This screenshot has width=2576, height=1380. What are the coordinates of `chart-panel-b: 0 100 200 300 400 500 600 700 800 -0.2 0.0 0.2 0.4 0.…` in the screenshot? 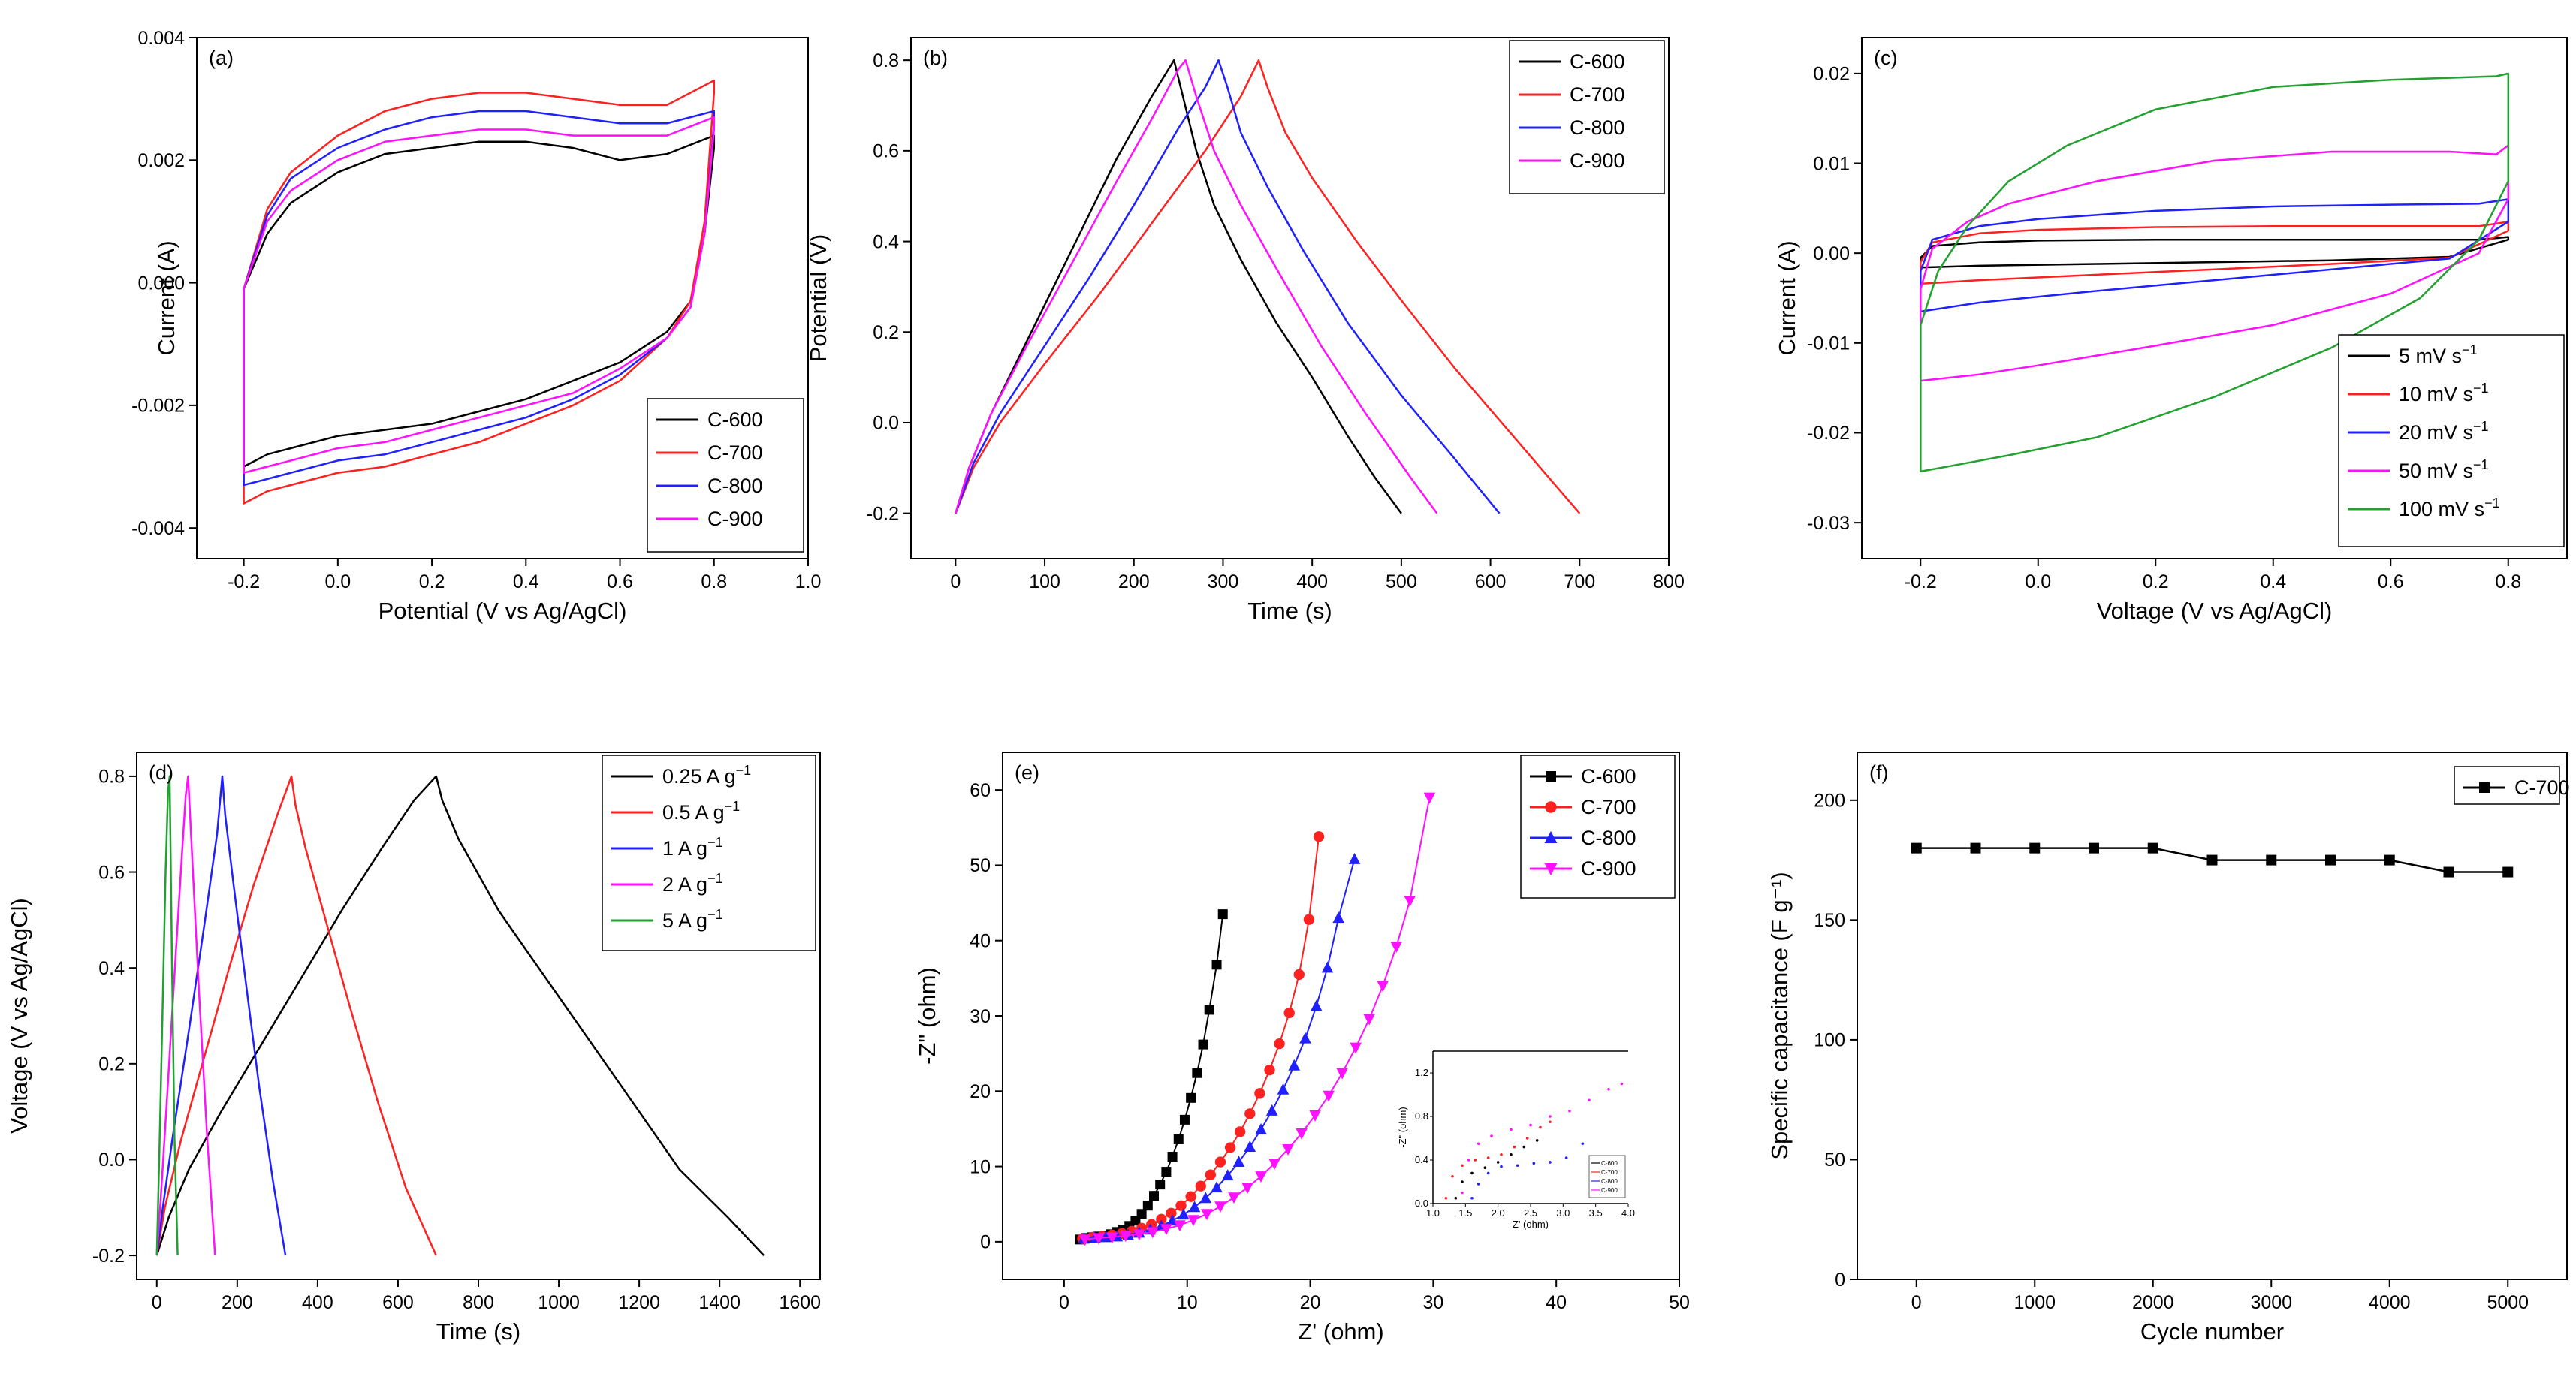 It's located at (1245, 330).